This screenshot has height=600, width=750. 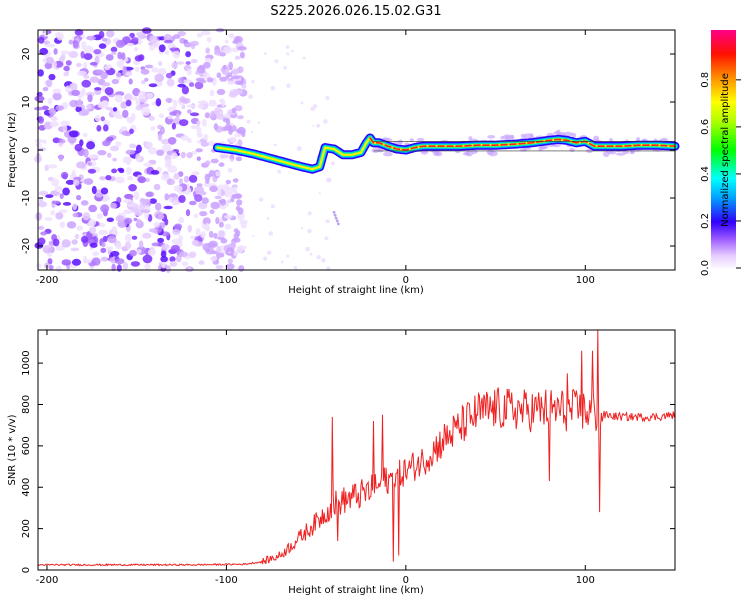 What do you see at coordinates (12, 449) in the screenshot?
I see `snr-y-axis-title: SNR (10 * v/v)` at bounding box center [12, 449].